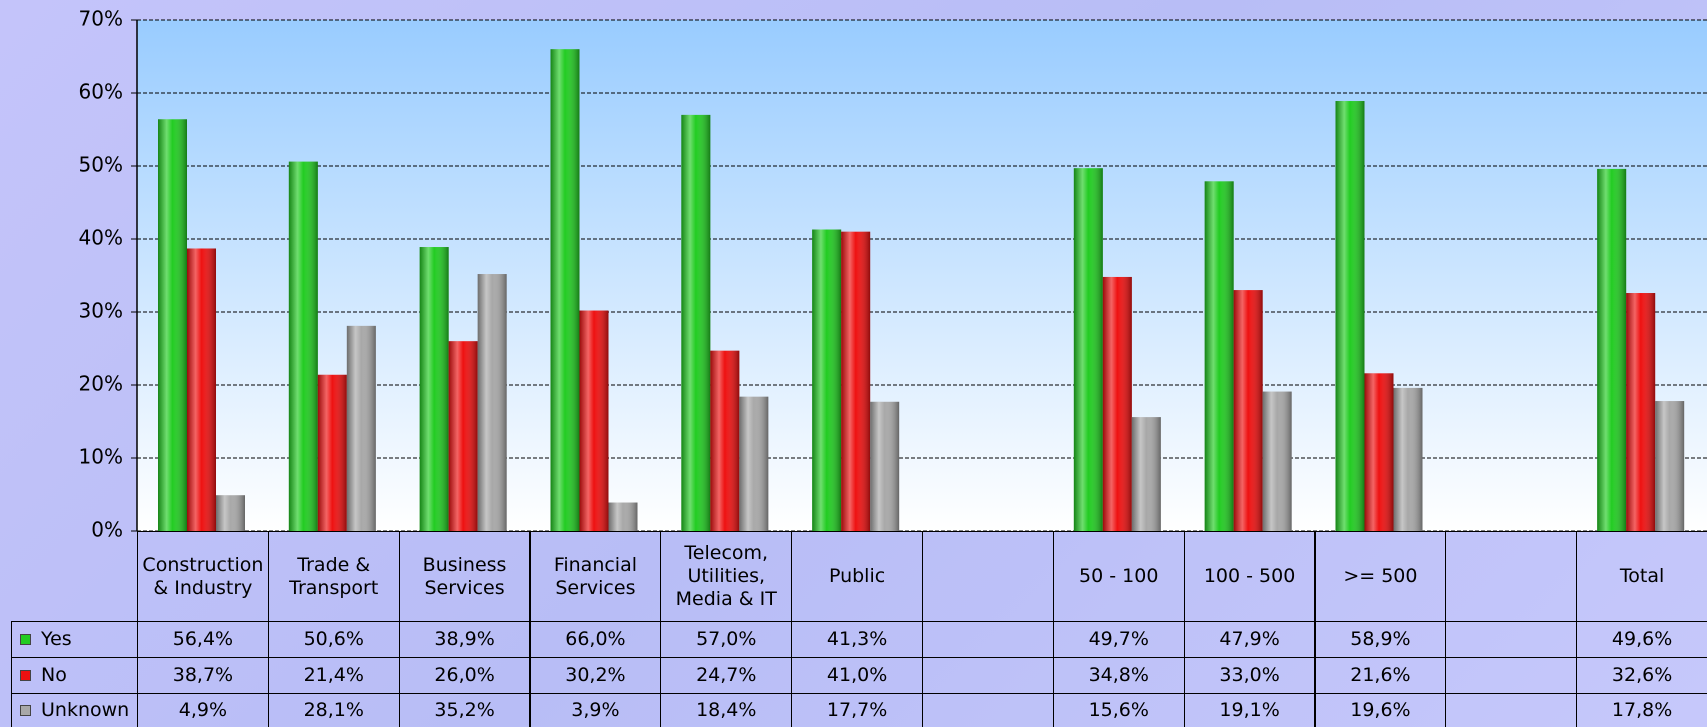 Image resolution: width=1707 pixels, height=727 pixels. What do you see at coordinates (726, 710) in the screenshot?
I see `value-cell: 18,4%` at bounding box center [726, 710].